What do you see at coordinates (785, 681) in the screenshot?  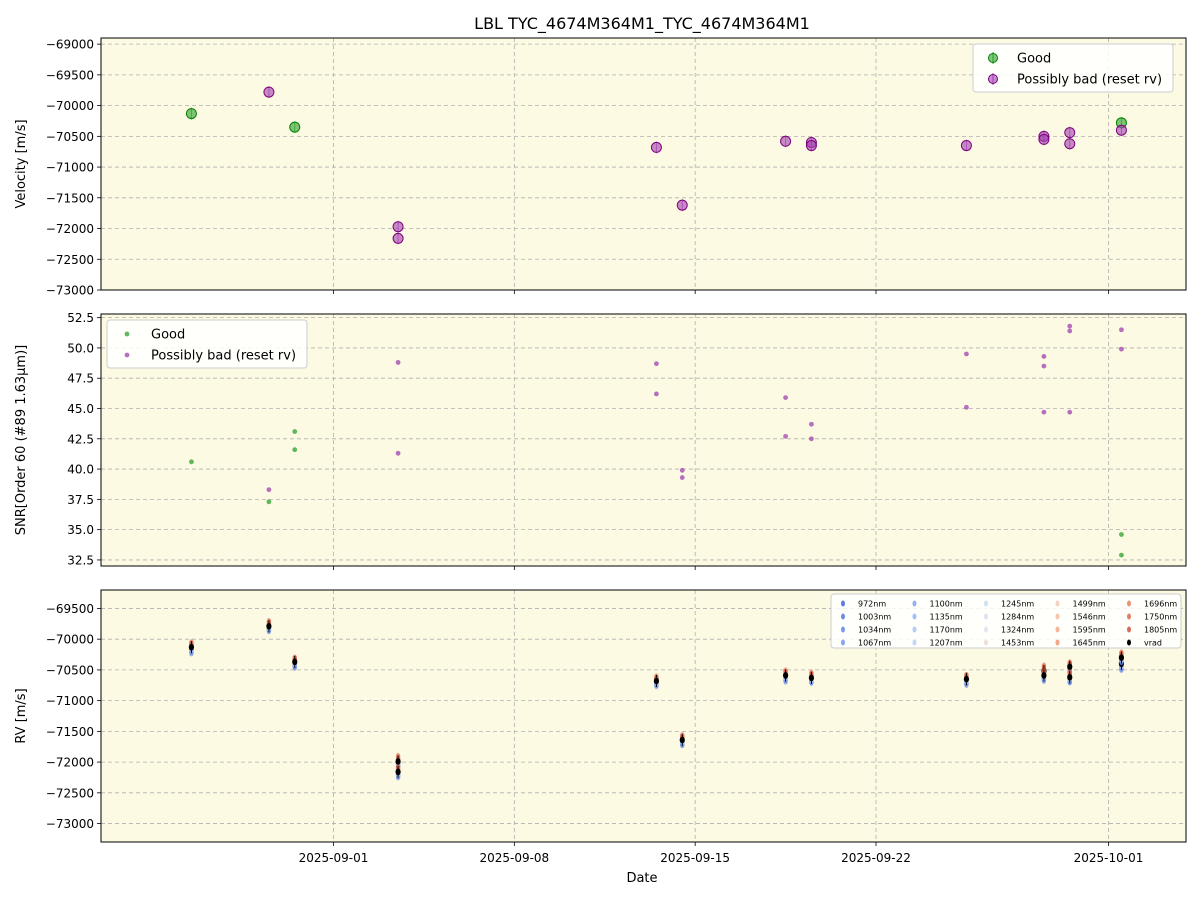 I see `wavelength-point` at bounding box center [785, 681].